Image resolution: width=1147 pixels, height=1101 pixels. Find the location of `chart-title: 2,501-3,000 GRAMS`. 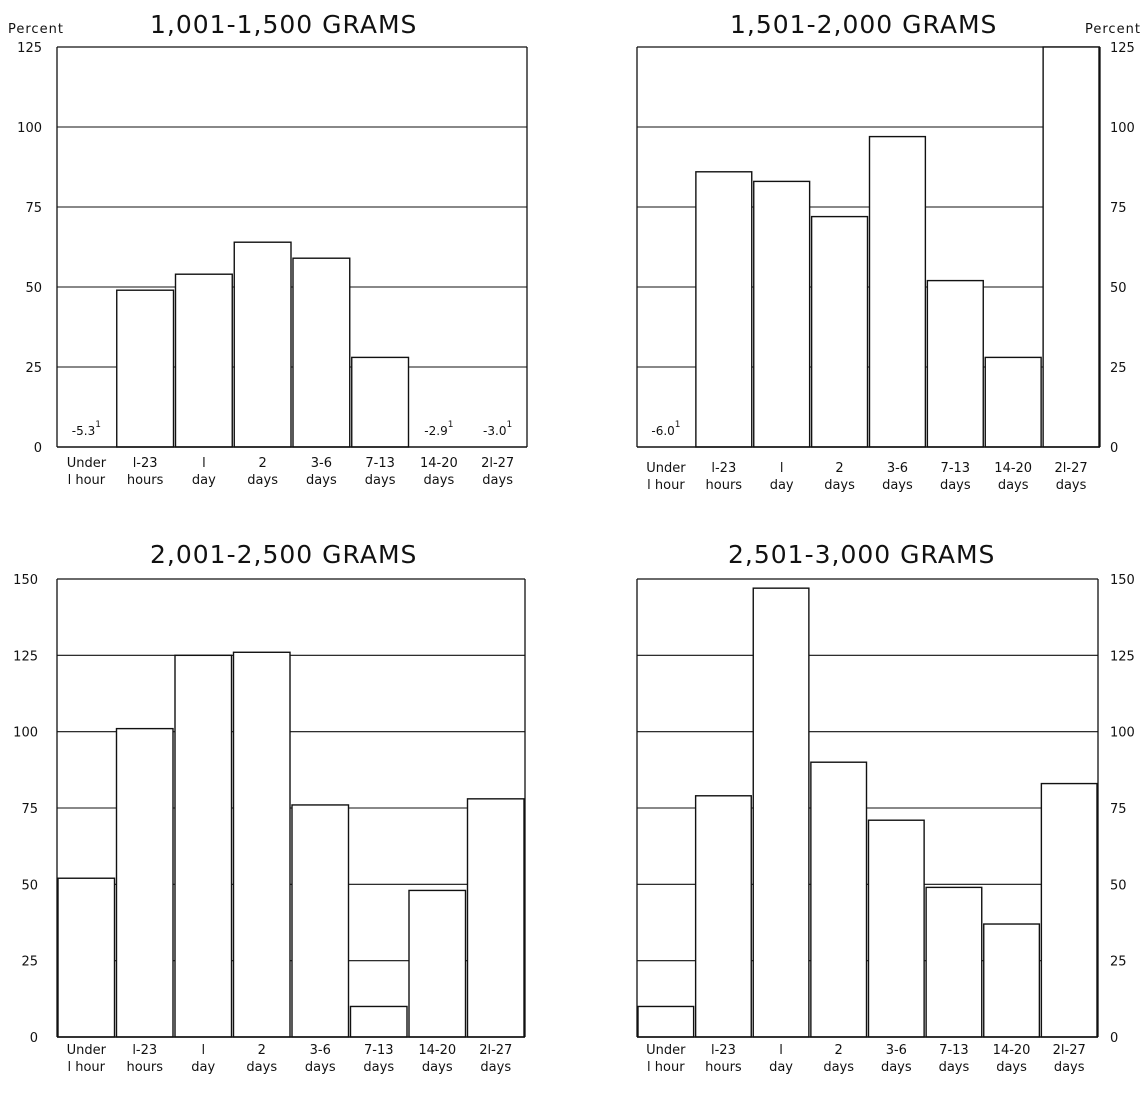

chart-title: 2,501-3,000 GRAMS is located at coordinates (862, 554).